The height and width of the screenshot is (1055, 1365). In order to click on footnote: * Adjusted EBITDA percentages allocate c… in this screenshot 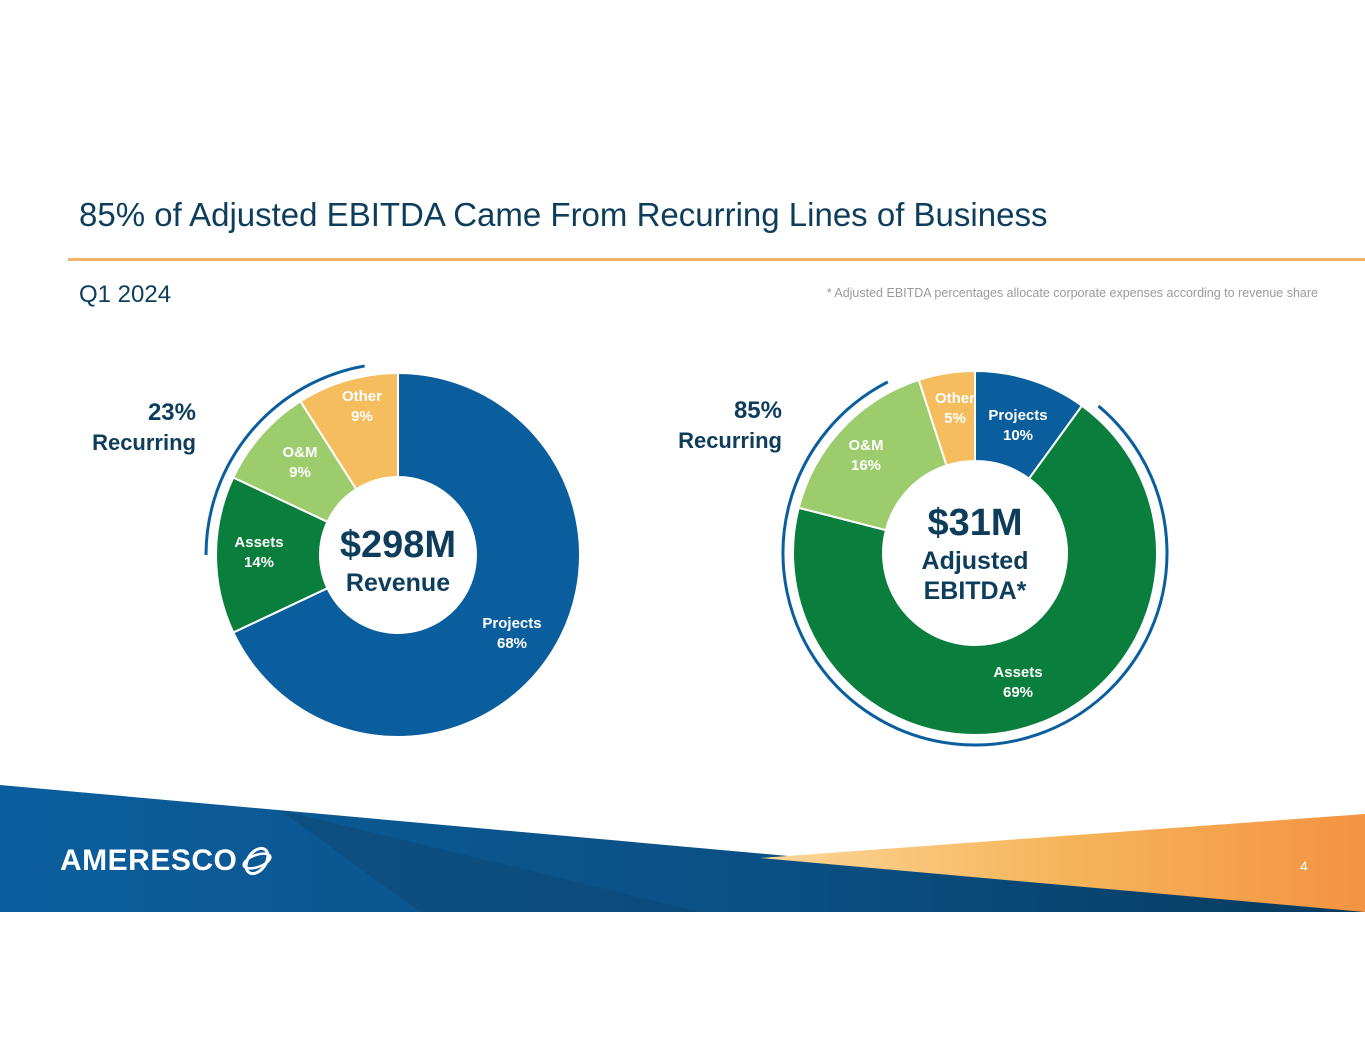, I will do `click(1072, 293)`.